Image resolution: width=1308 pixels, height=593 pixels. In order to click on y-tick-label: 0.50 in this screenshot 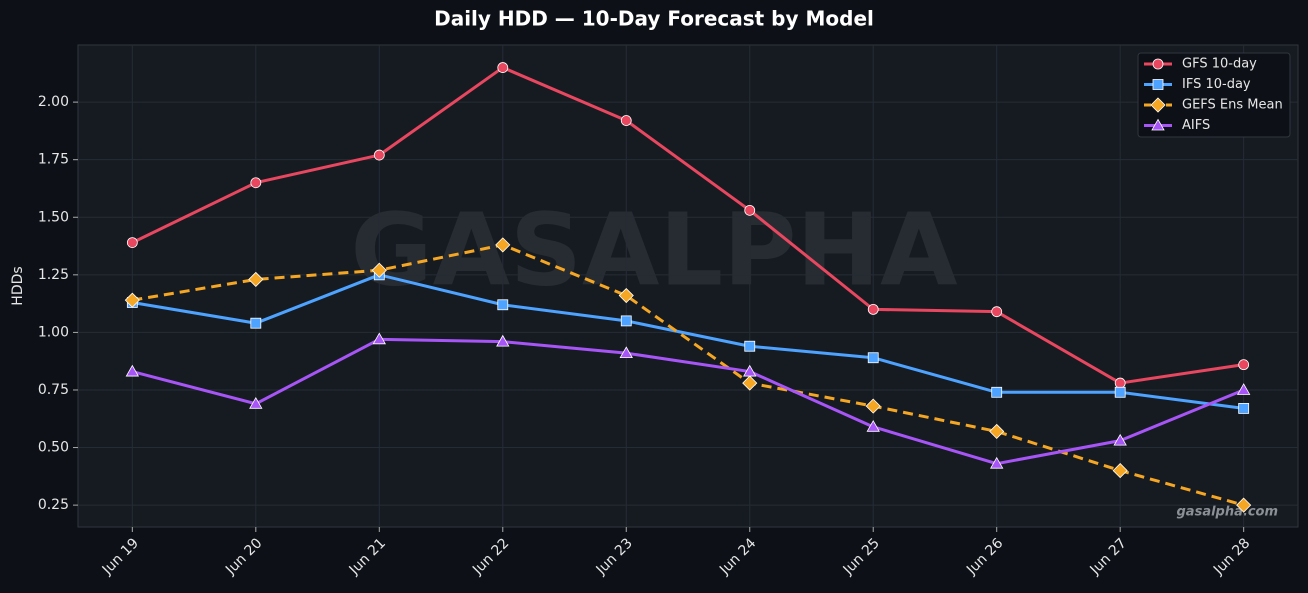, I will do `click(53, 448)`.